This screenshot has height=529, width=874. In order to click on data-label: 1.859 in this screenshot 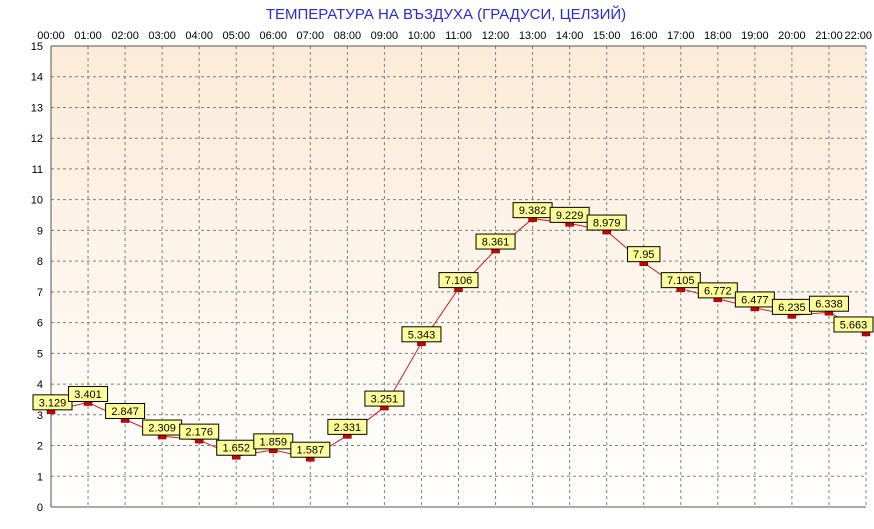, I will do `click(274, 442)`.